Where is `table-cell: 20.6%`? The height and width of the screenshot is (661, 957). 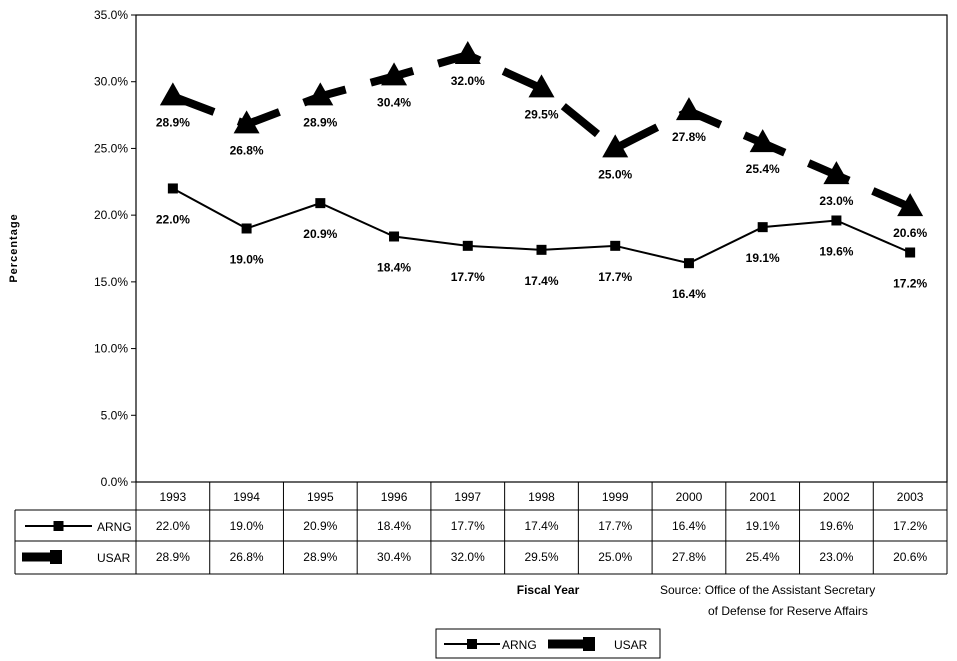
table-cell: 20.6% is located at coordinates (910, 557).